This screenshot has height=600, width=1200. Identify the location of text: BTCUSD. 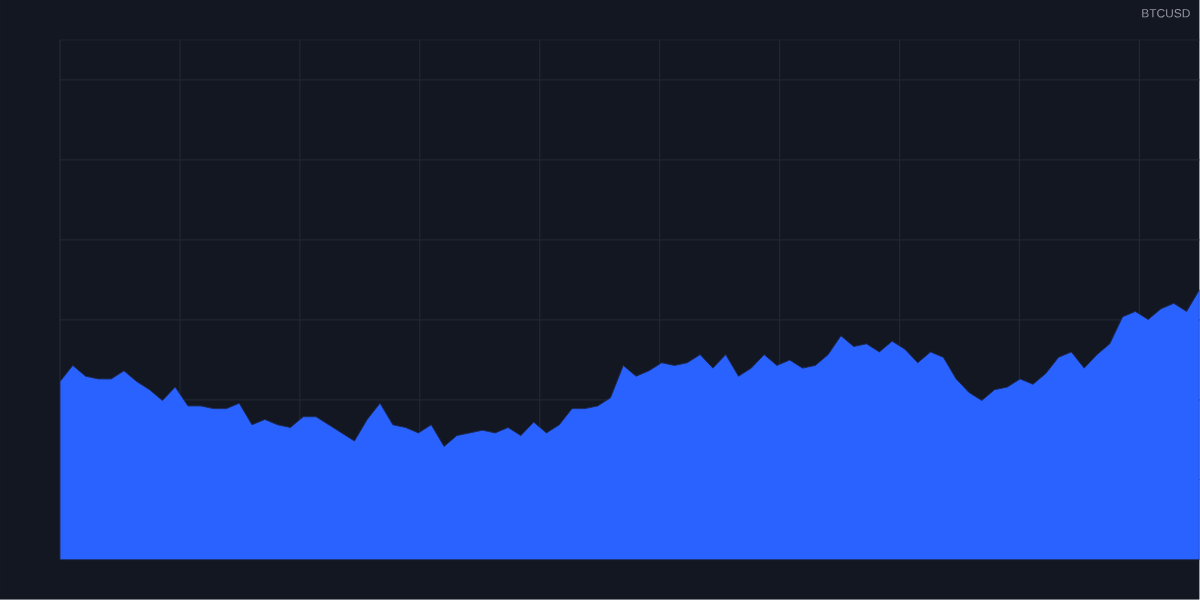
(1166, 13).